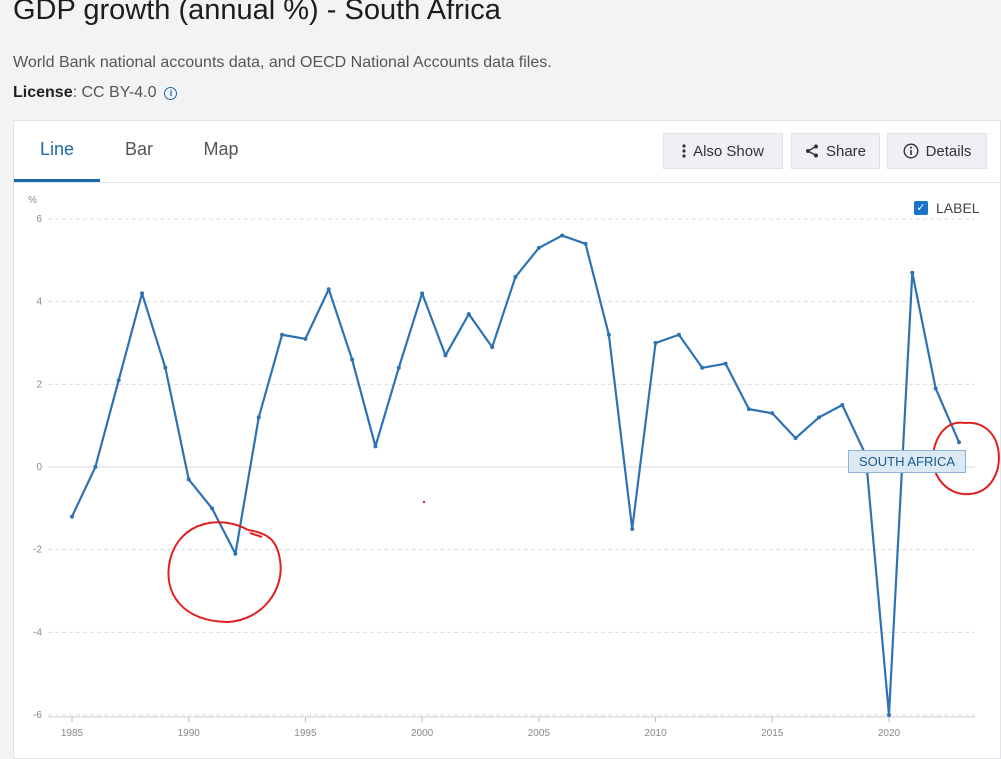 This screenshot has height=759, width=1001. I want to click on info-circle-icon, so click(911, 151).